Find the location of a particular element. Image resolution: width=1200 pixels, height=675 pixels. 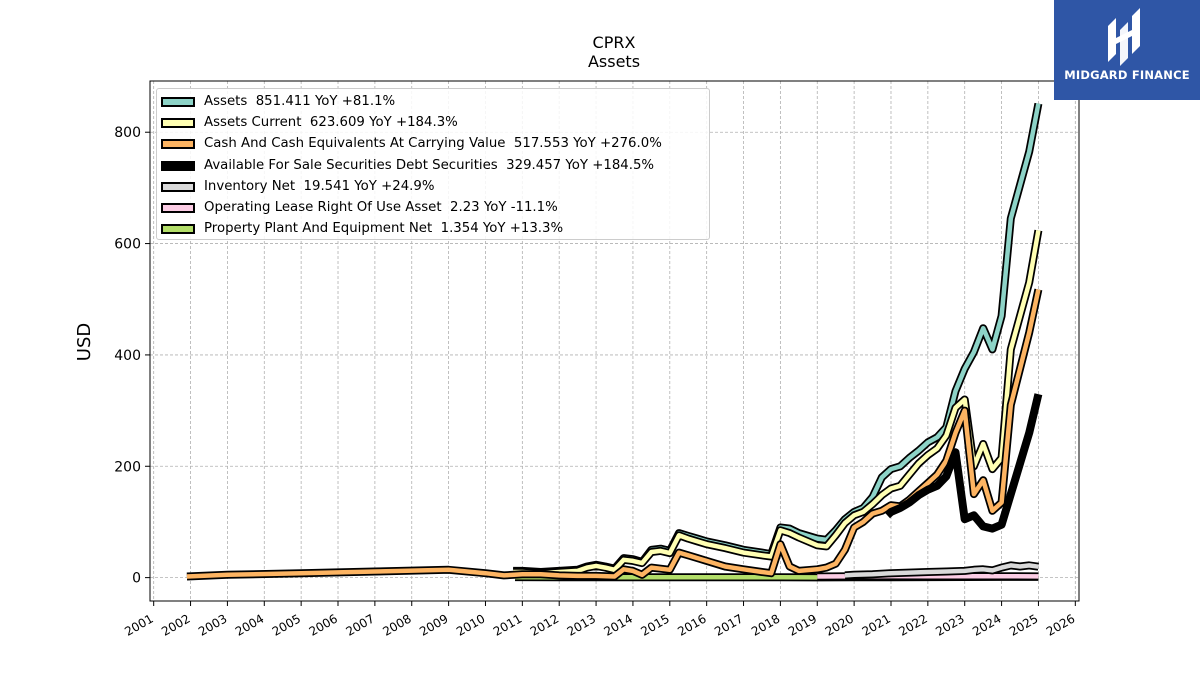

y-tick-label: 600 is located at coordinates (127, 245).